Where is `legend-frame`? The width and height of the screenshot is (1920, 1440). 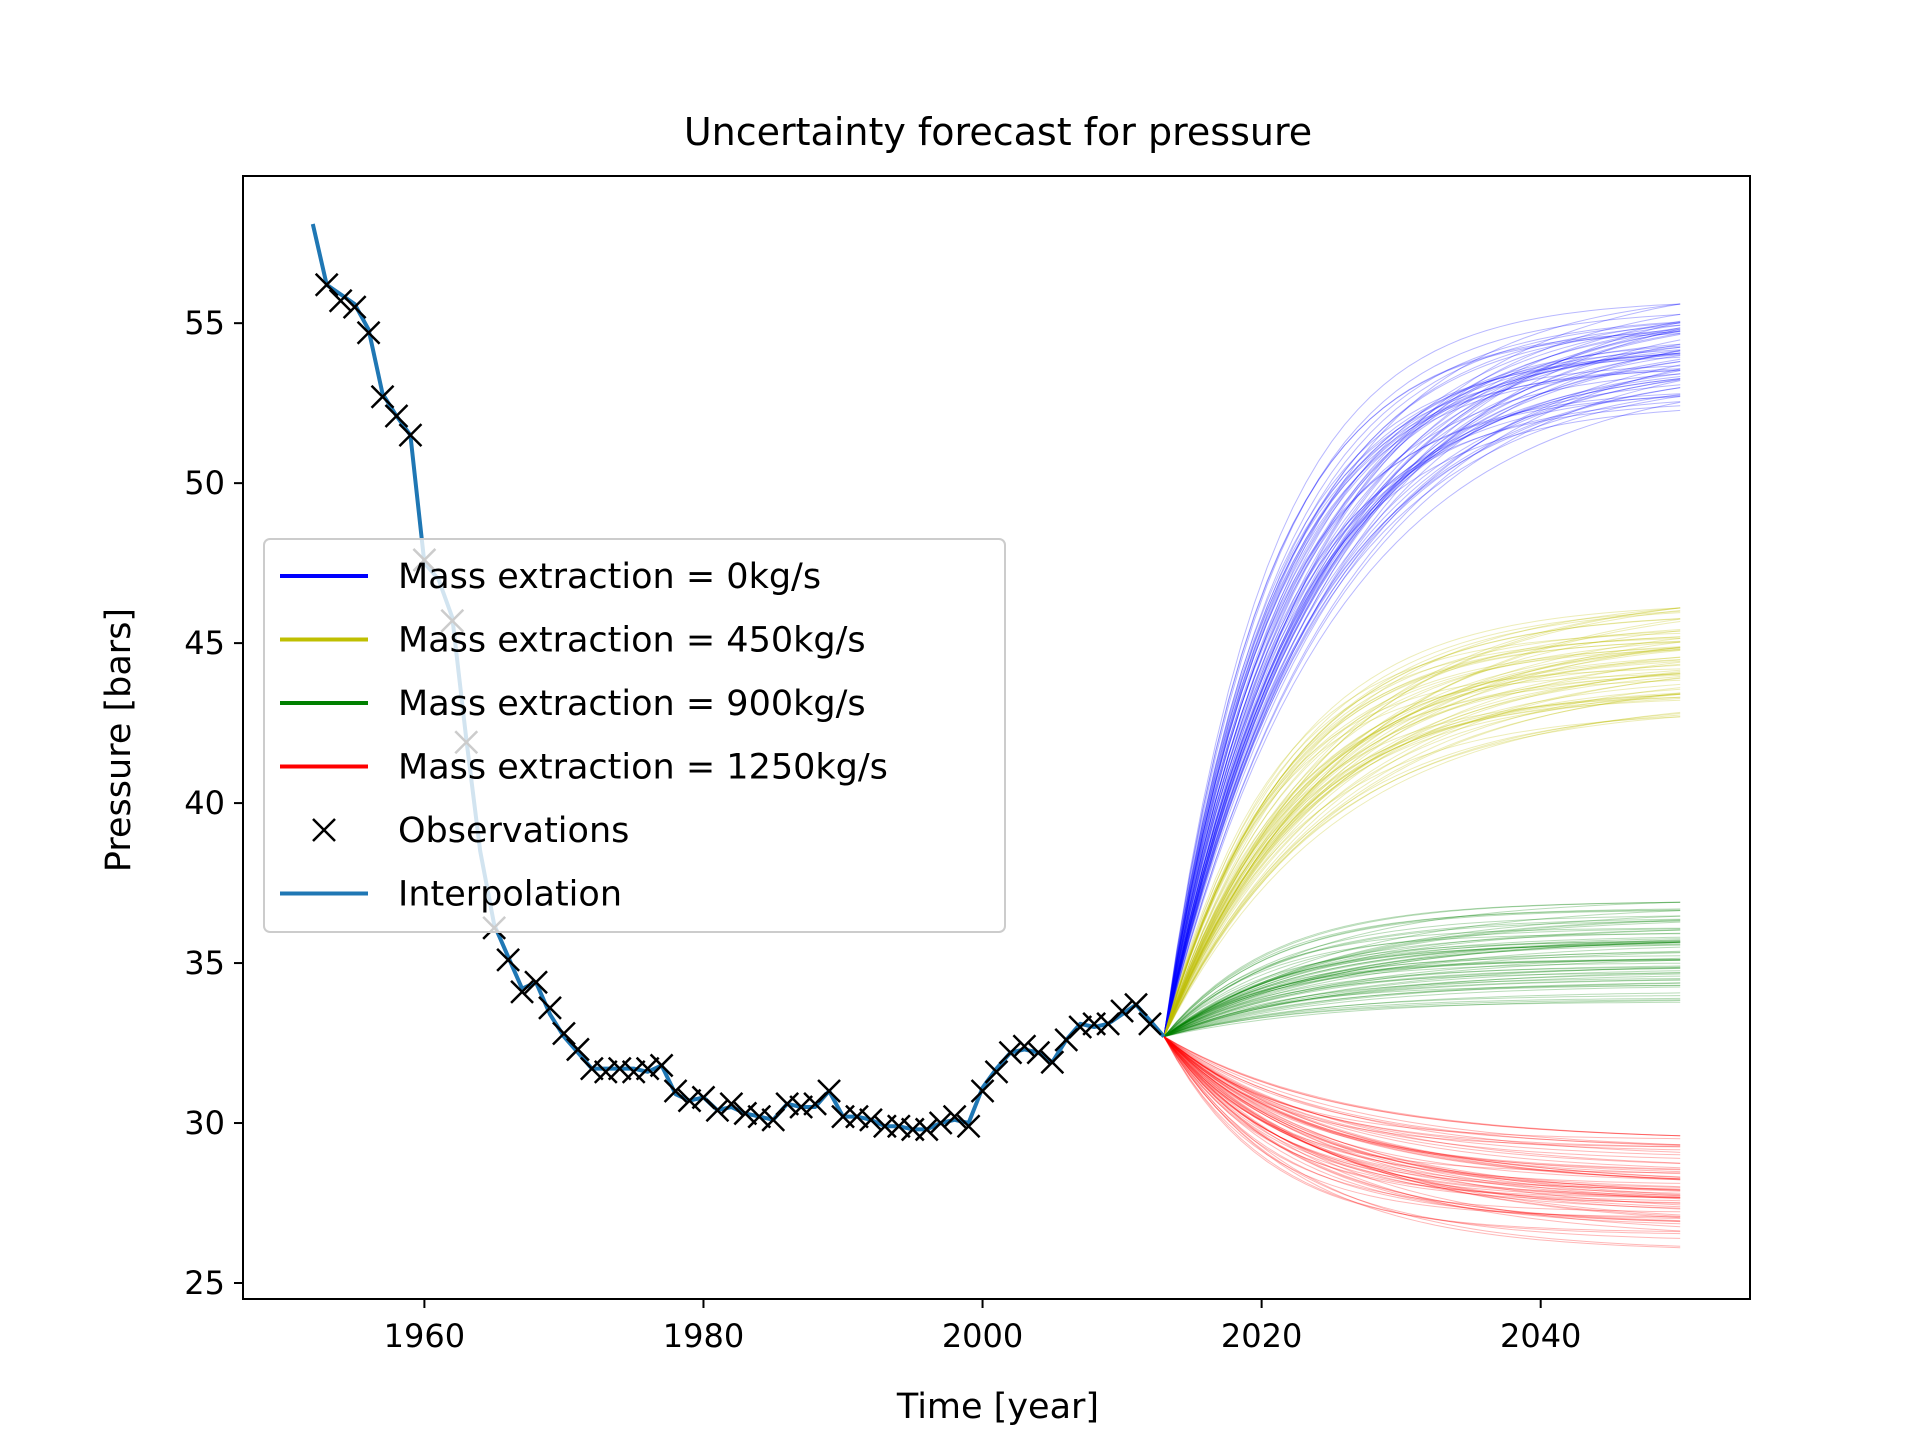 legend-frame is located at coordinates (634, 735).